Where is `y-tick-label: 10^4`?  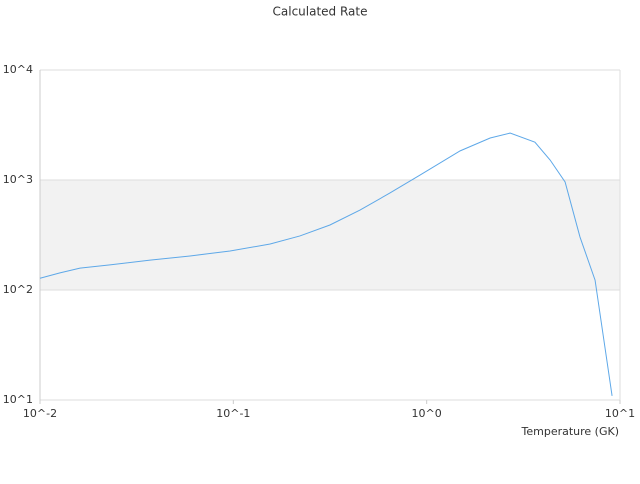
y-tick-label: 10^4 is located at coordinates (18, 69).